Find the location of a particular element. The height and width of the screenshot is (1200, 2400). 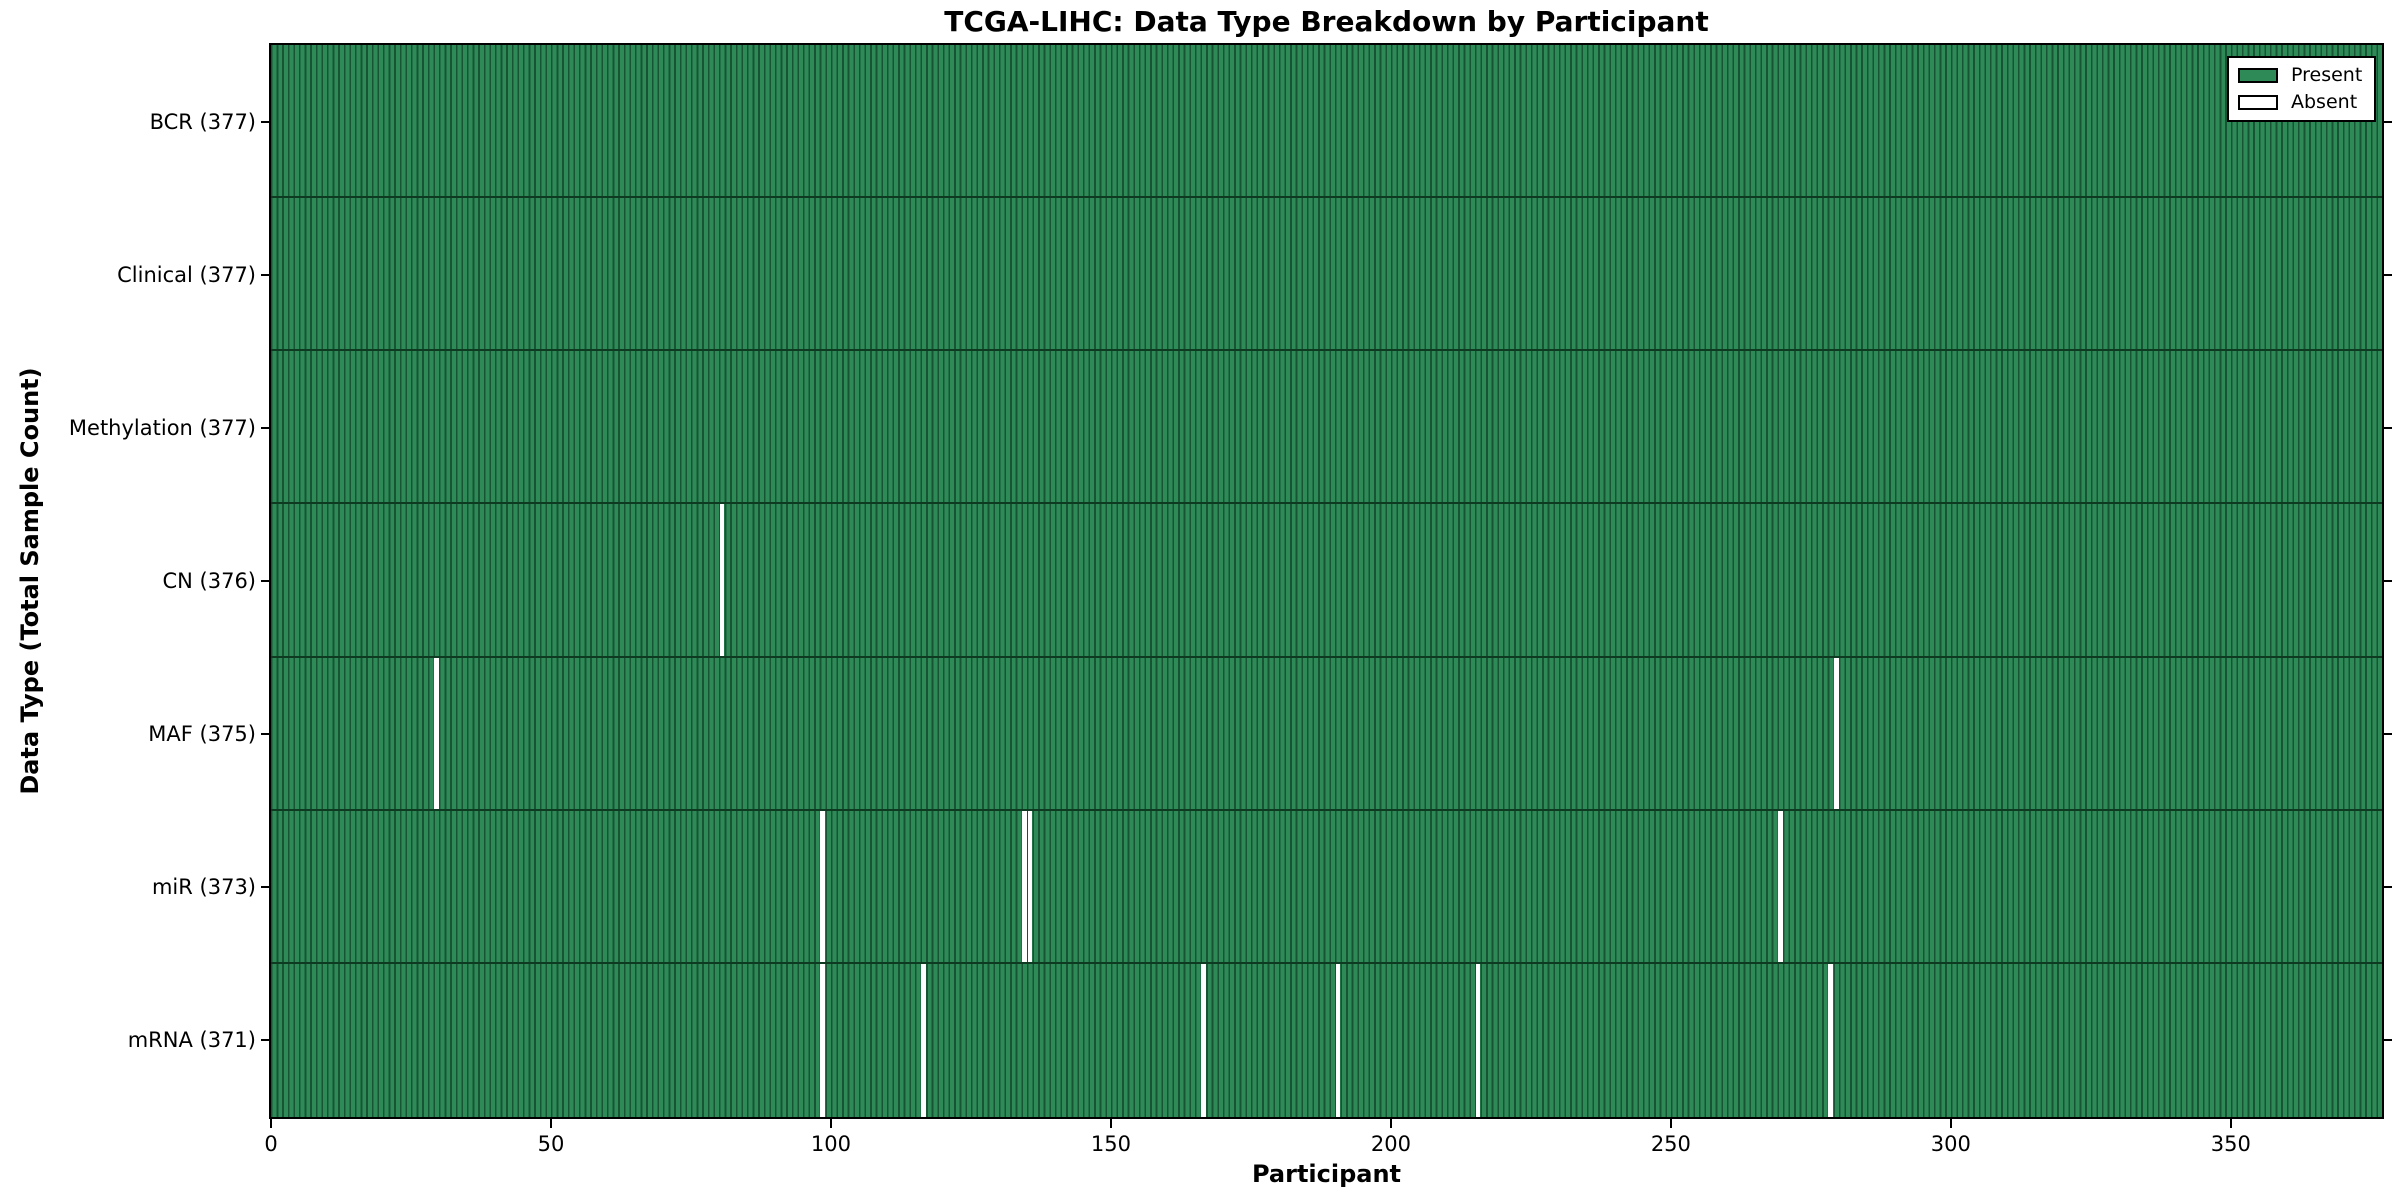

x-tick-label: 250 is located at coordinates (1670, 1144).